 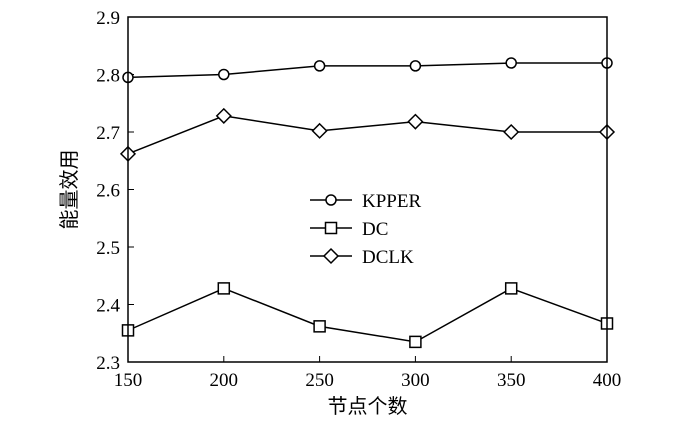 I want to click on y-axis-title-group: 能量效用, so click(x=69, y=190).